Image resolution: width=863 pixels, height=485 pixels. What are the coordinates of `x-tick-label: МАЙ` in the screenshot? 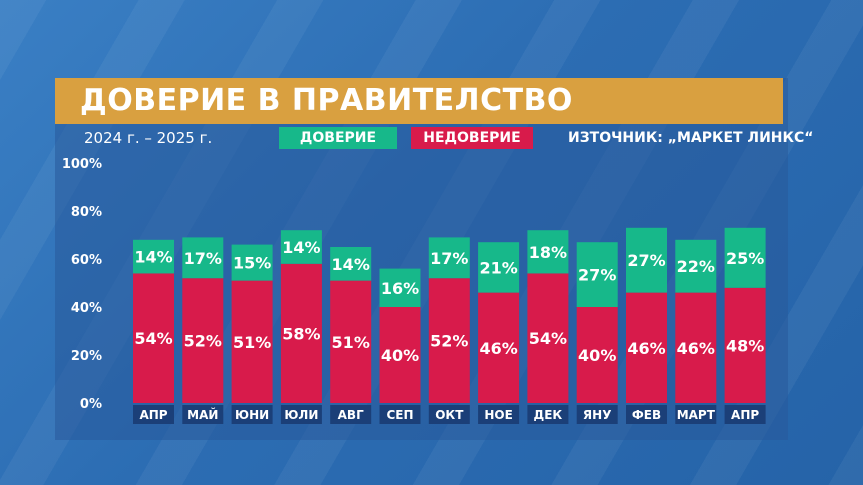 It's located at (202, 414).